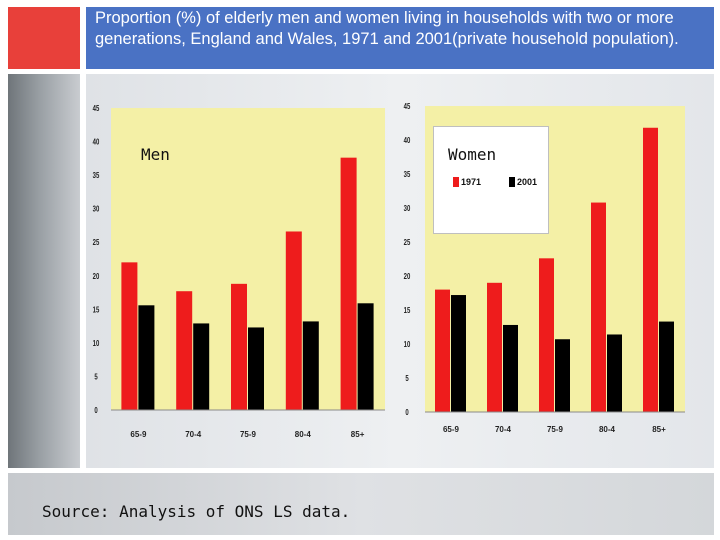  I want to click on x-tick-label-women: 70-4, so click(503, 429).